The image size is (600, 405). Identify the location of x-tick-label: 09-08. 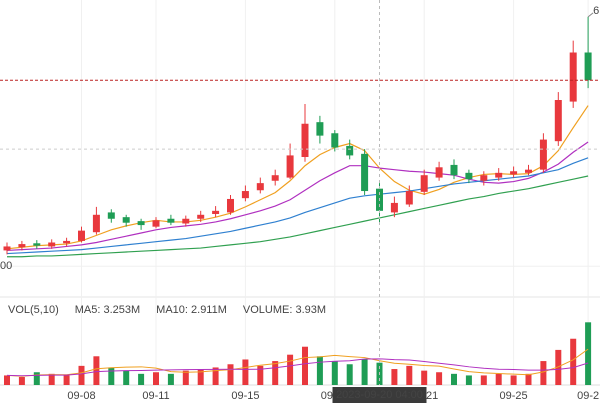
(81, 396).